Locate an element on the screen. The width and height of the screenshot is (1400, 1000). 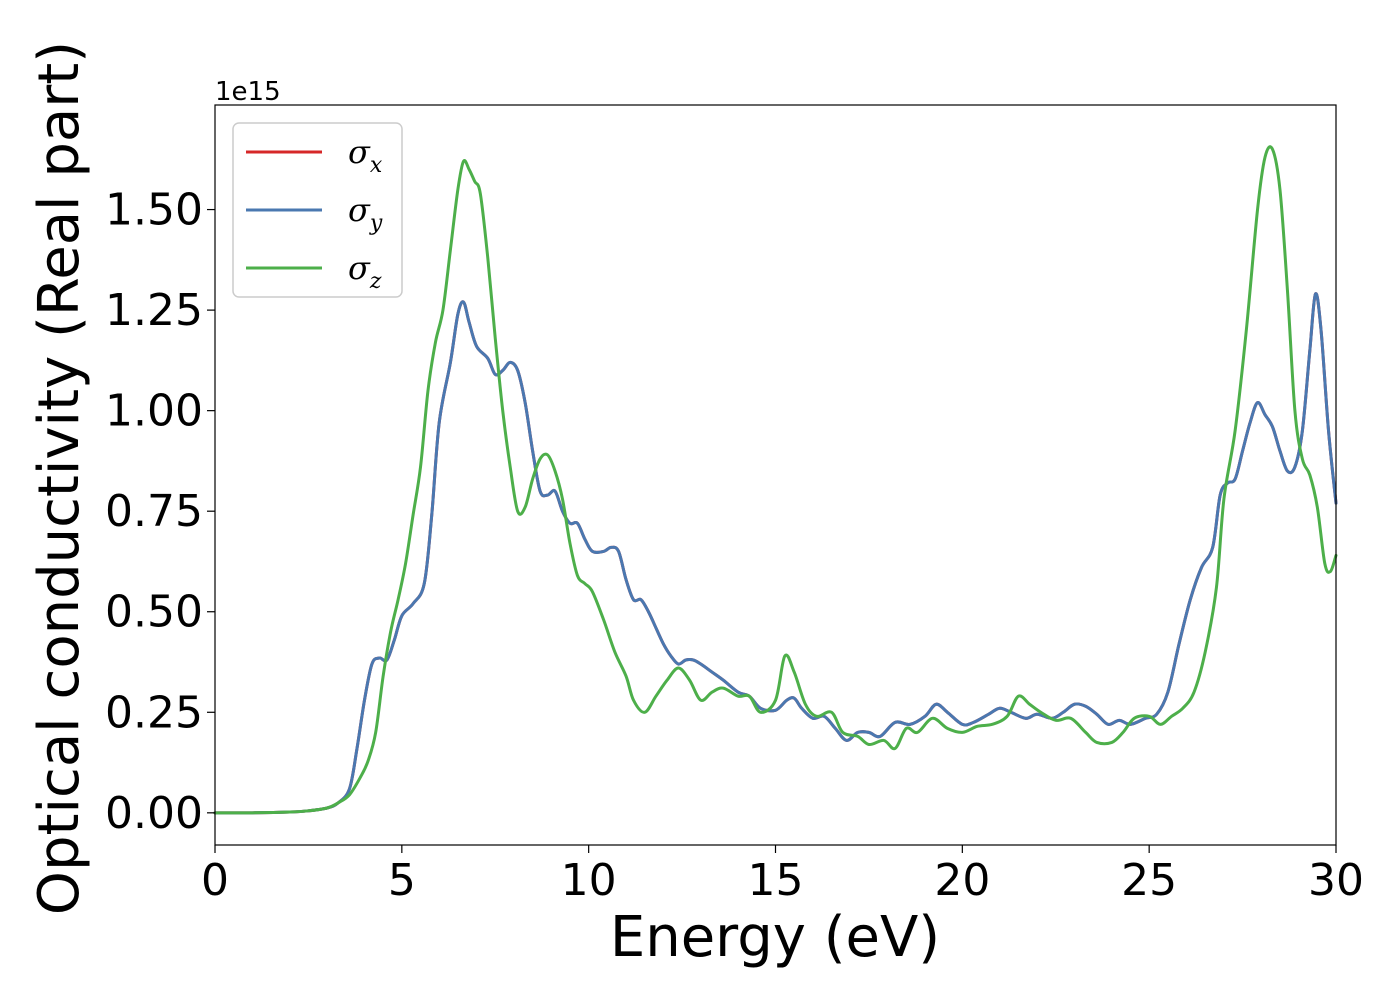
legend-label-x: σx is located at coordinates (365, 155).